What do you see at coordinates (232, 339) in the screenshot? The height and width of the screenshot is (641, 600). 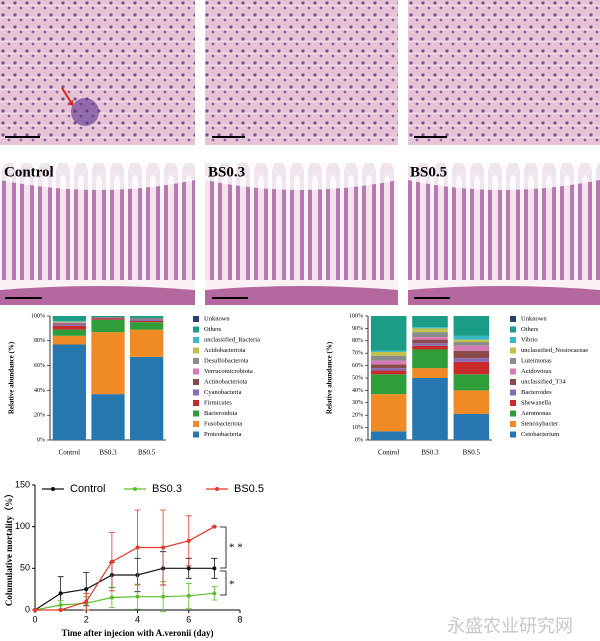 I see `legend-label: unclassified_Bacteria` at bounding box center [232, 339].